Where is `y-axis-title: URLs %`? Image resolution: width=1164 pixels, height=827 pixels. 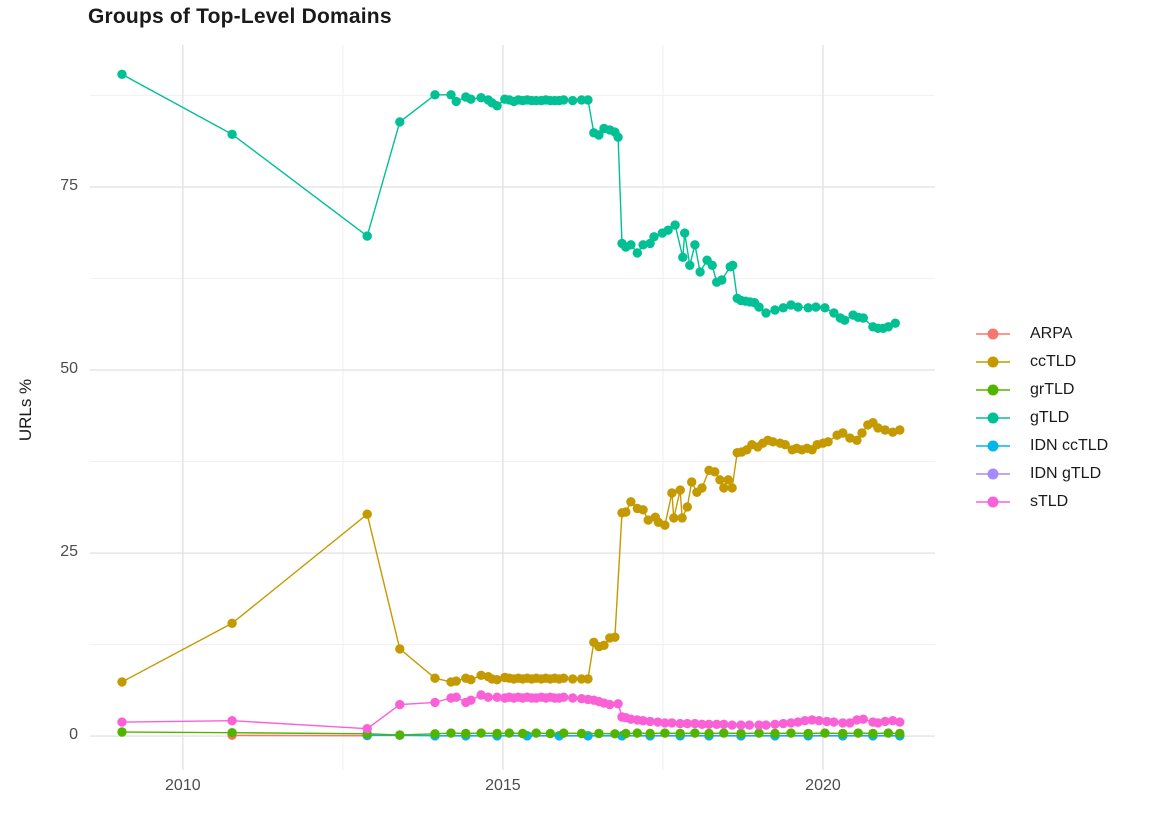 y-axis-title: URLs % is located at coordinates (25, 410).